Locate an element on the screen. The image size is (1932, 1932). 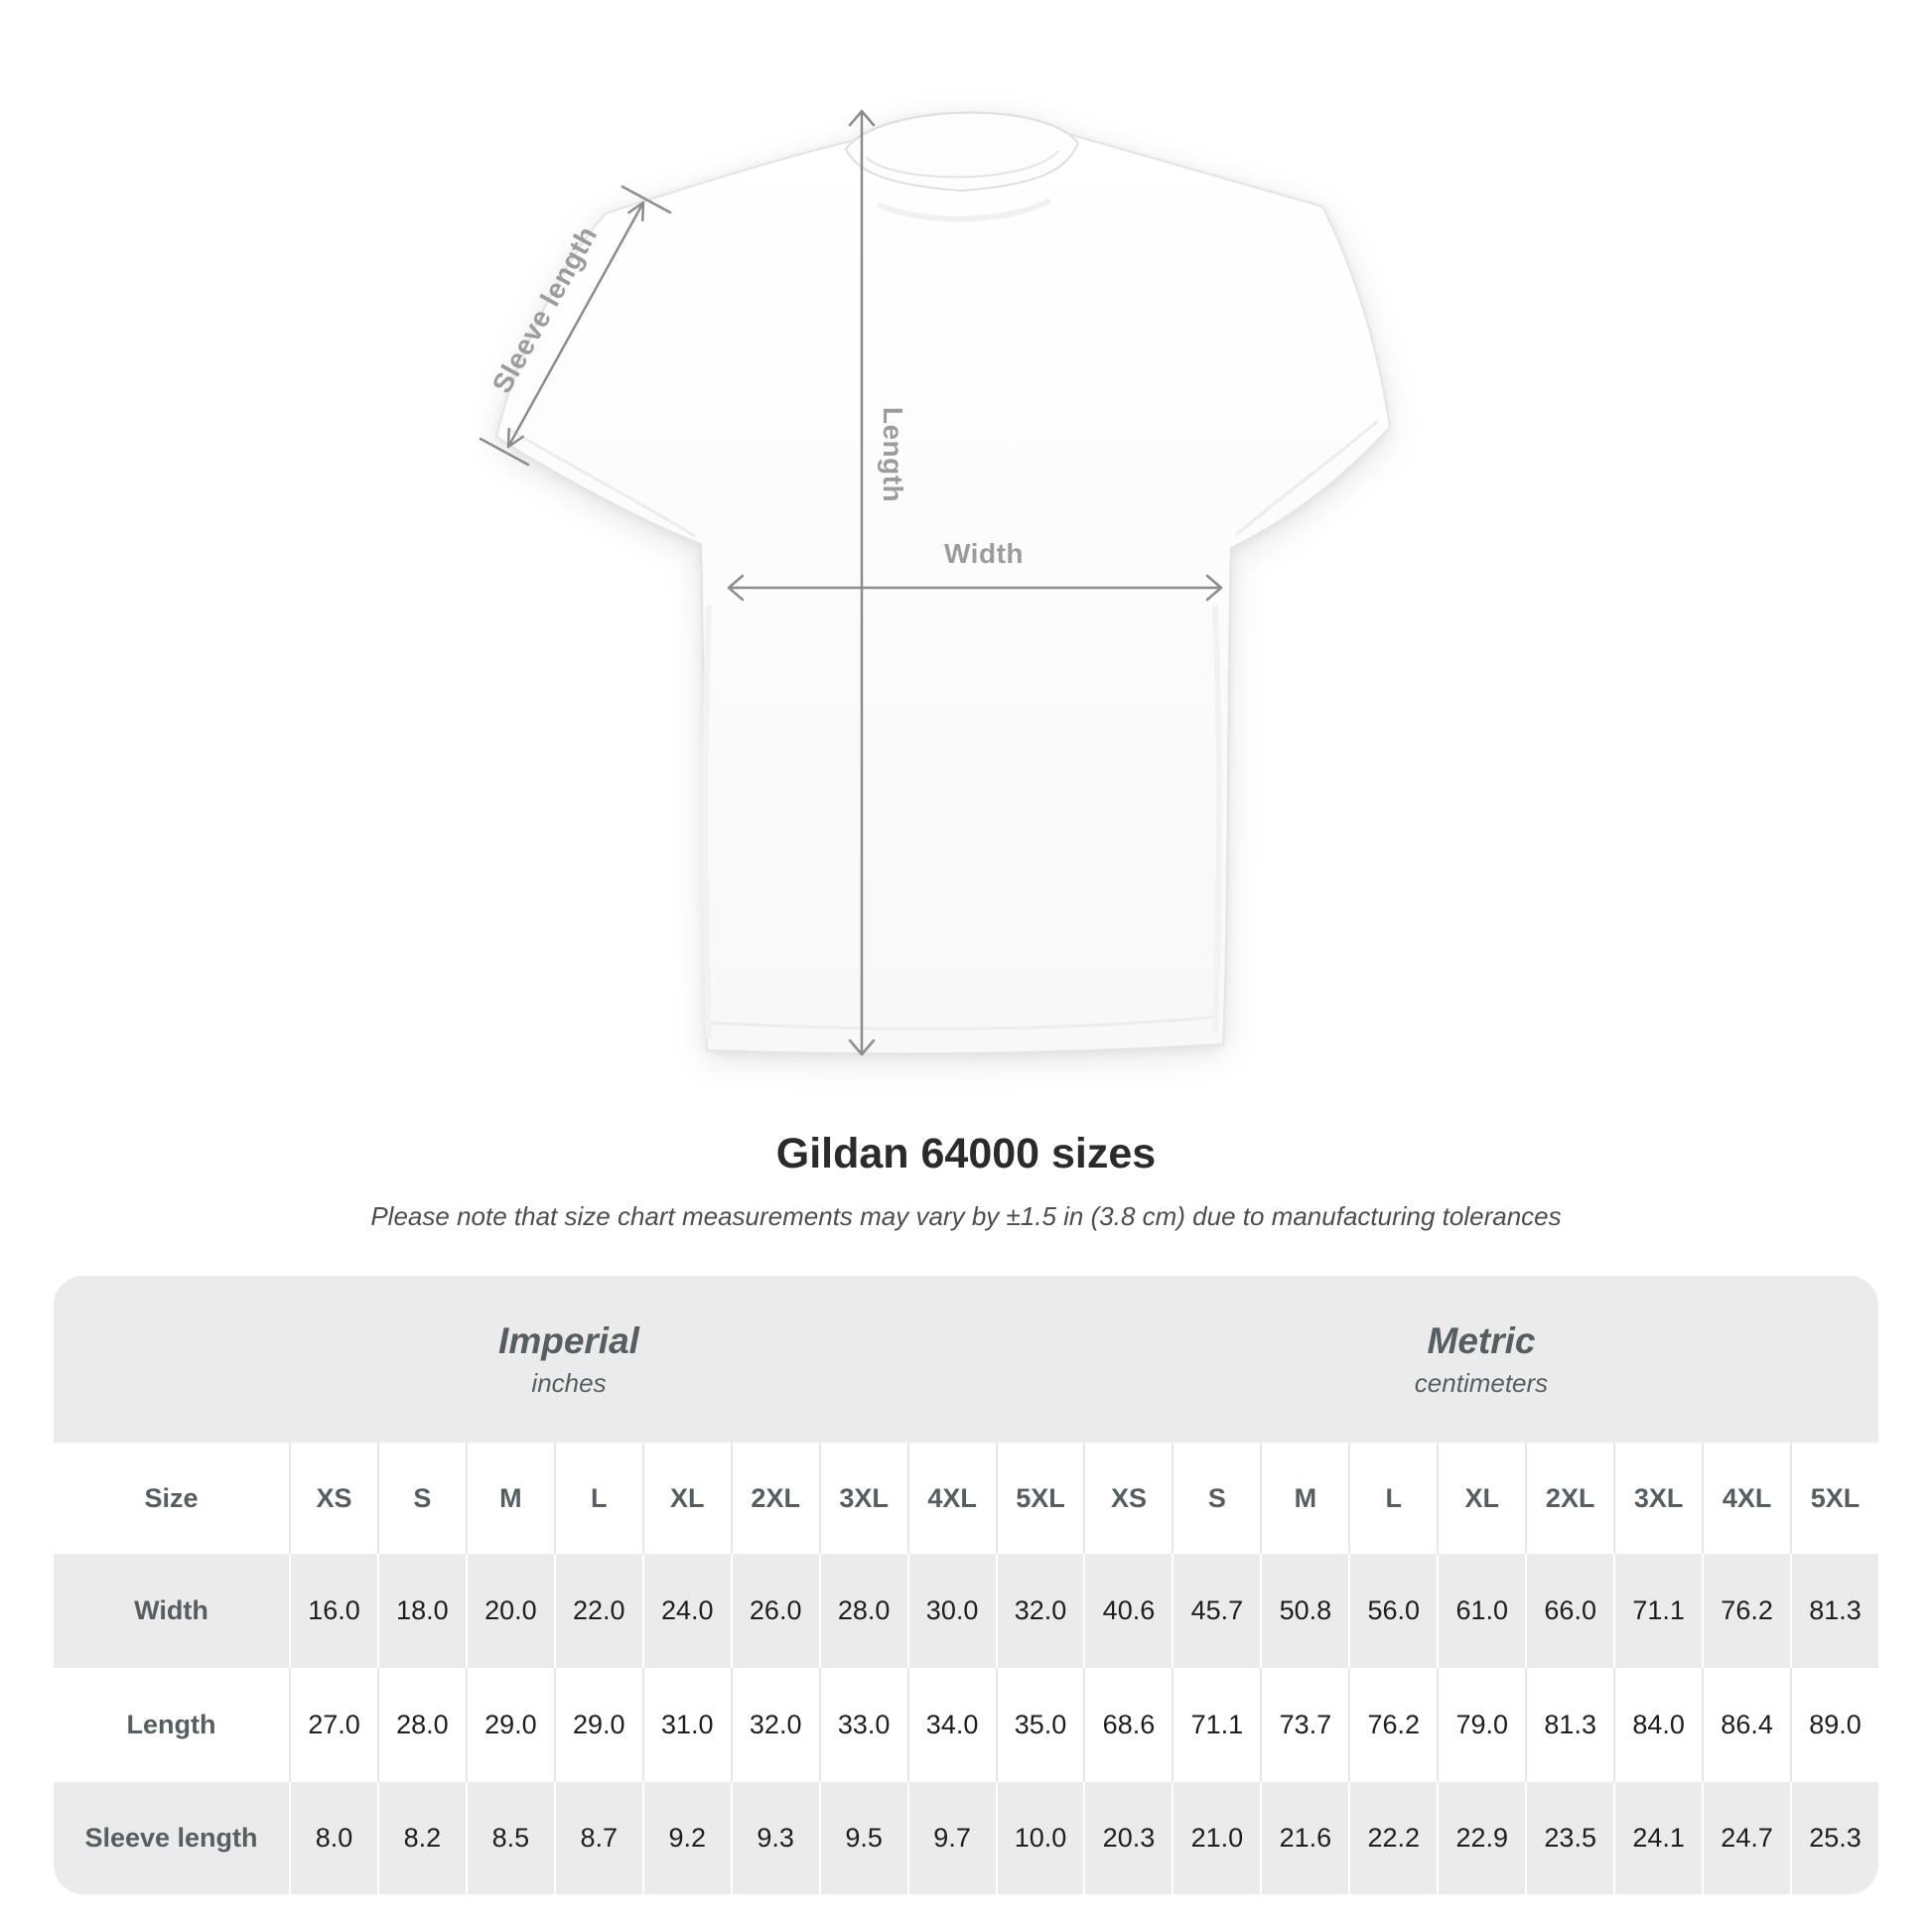
row-label: Sleeve length is located at coordinates (171, 1838).